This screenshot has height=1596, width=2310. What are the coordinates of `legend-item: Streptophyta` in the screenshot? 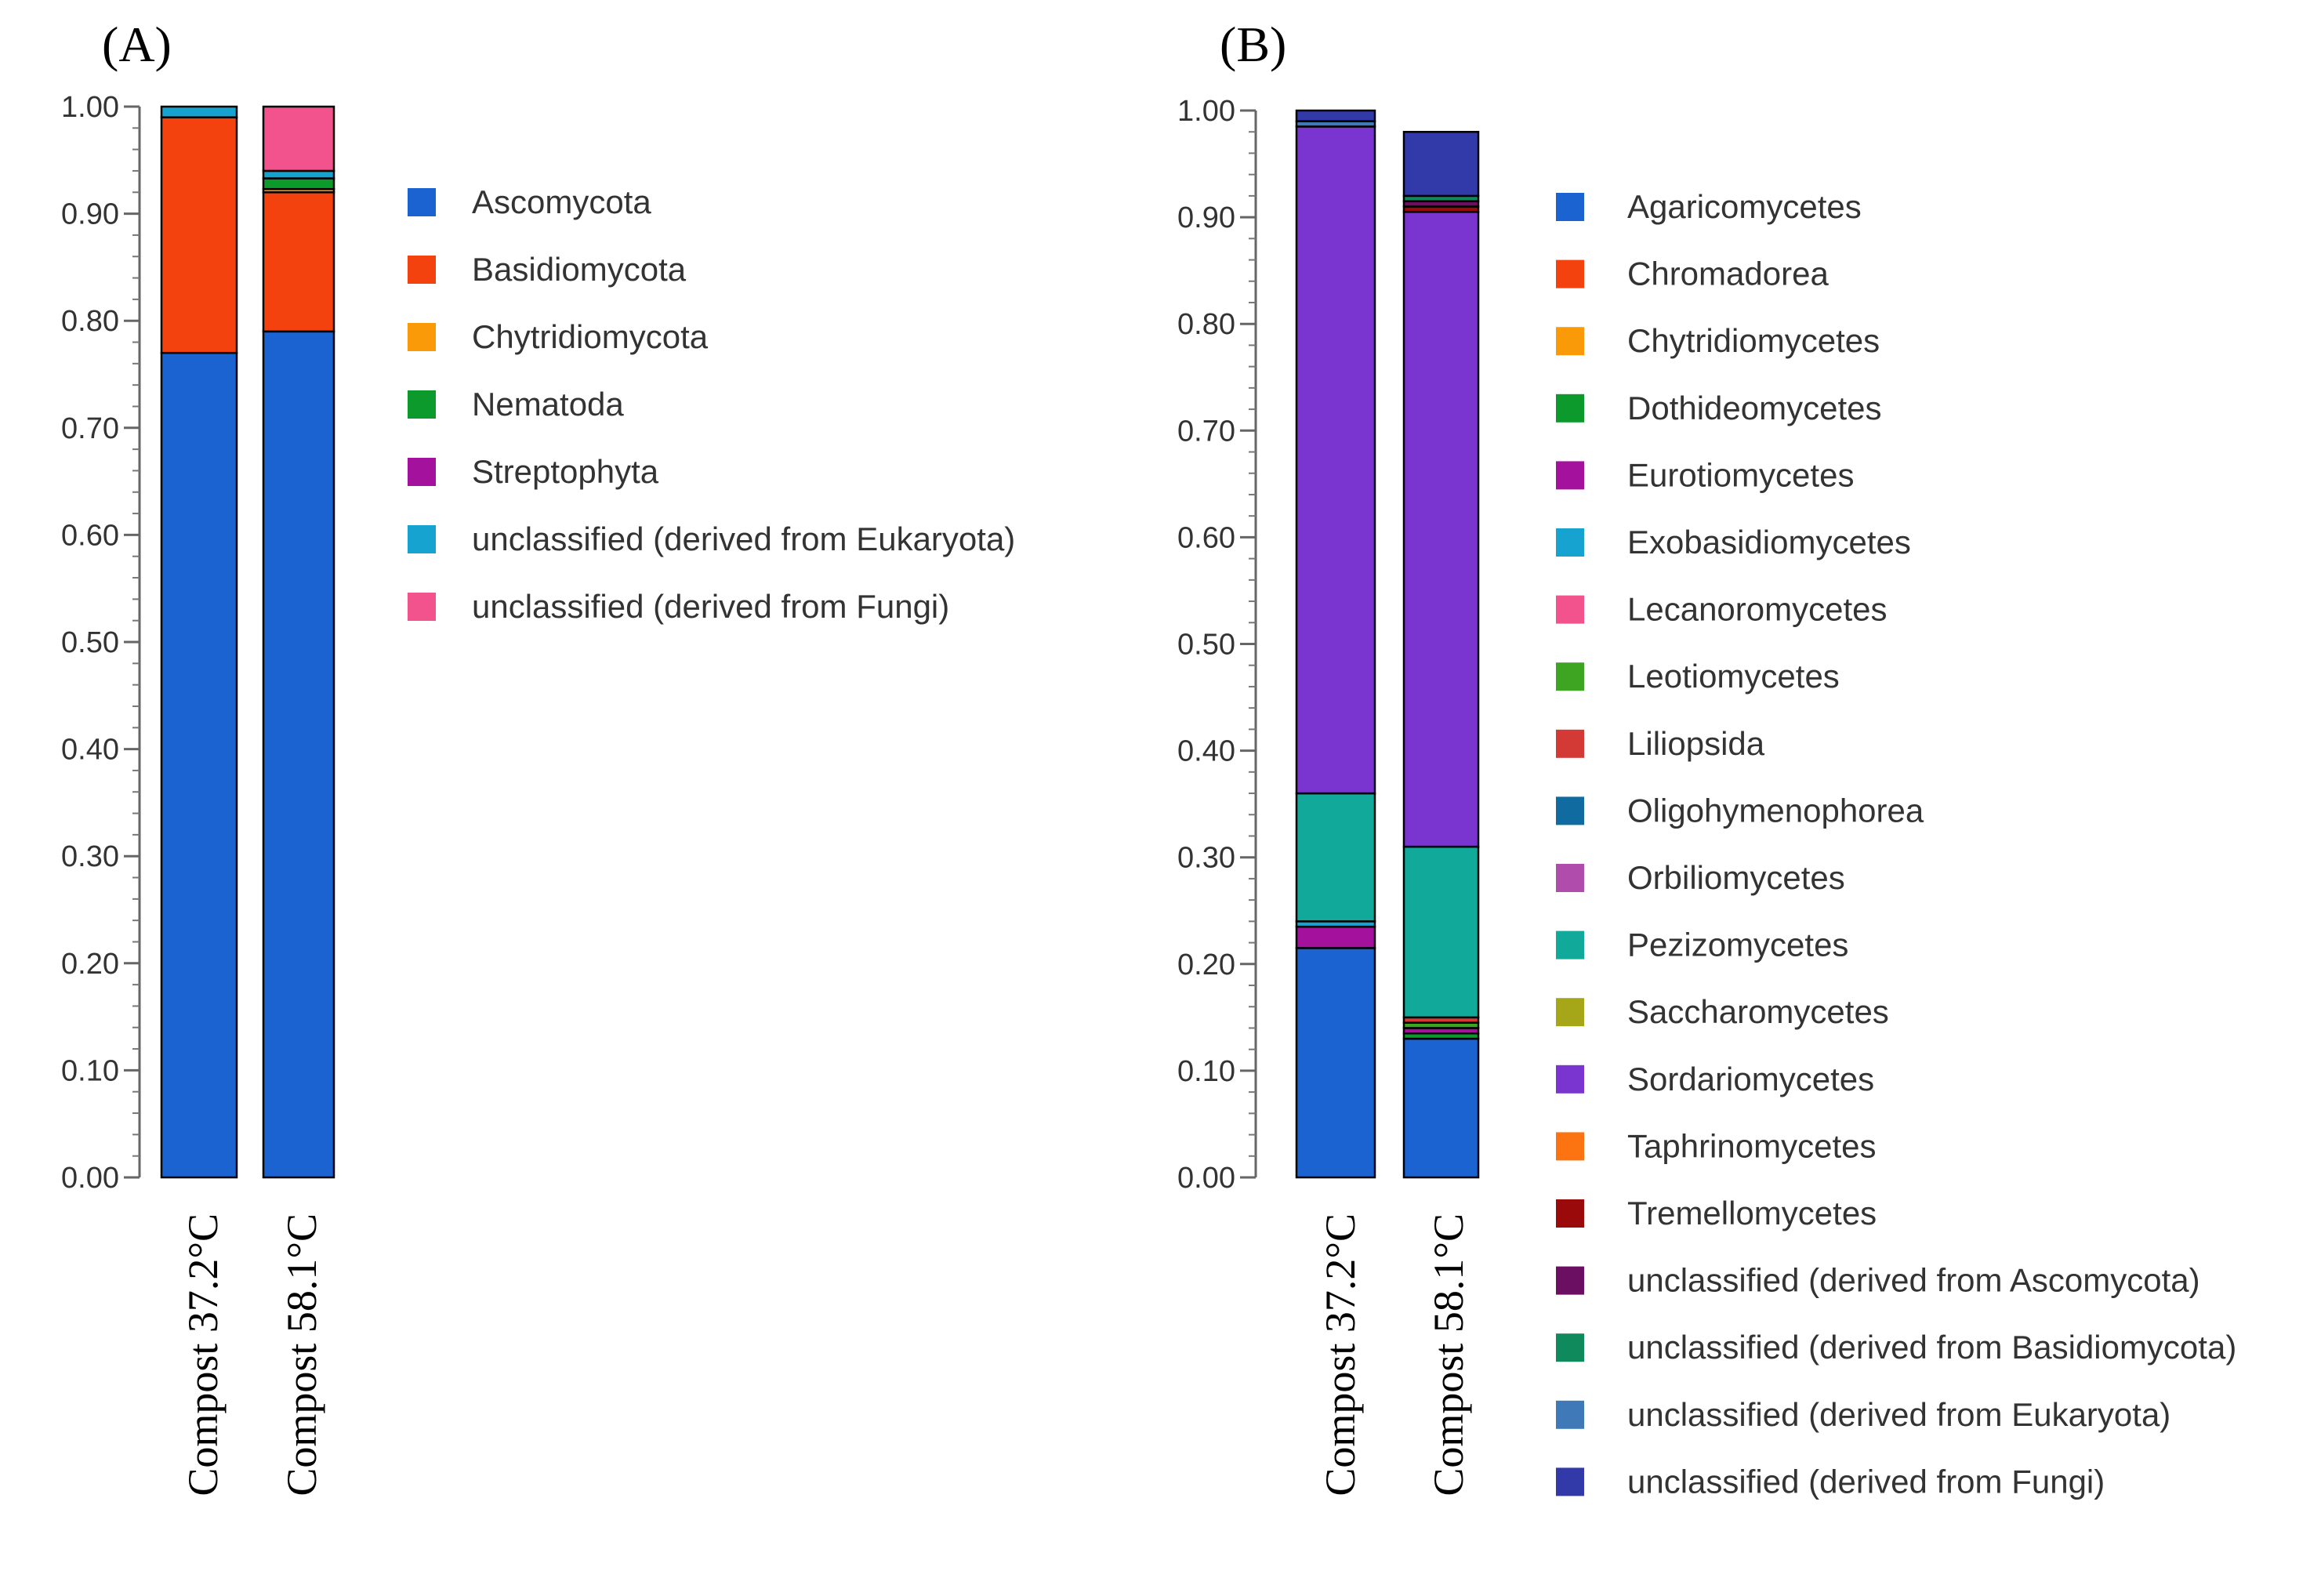 It's located at (533, 472).